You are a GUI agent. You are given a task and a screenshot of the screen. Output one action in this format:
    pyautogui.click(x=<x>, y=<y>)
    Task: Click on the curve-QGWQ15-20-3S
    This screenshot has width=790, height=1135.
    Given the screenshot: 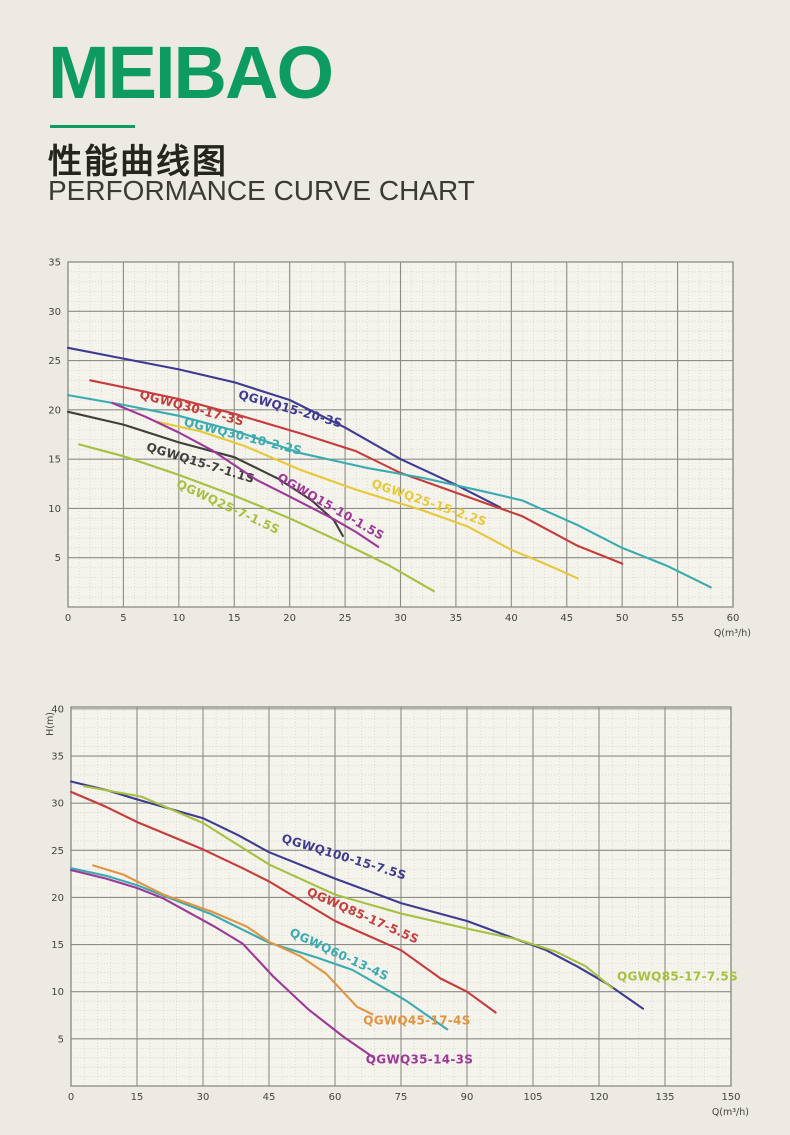 What is the action you would take?
    pyautogui.click(x=284, y=427)
    